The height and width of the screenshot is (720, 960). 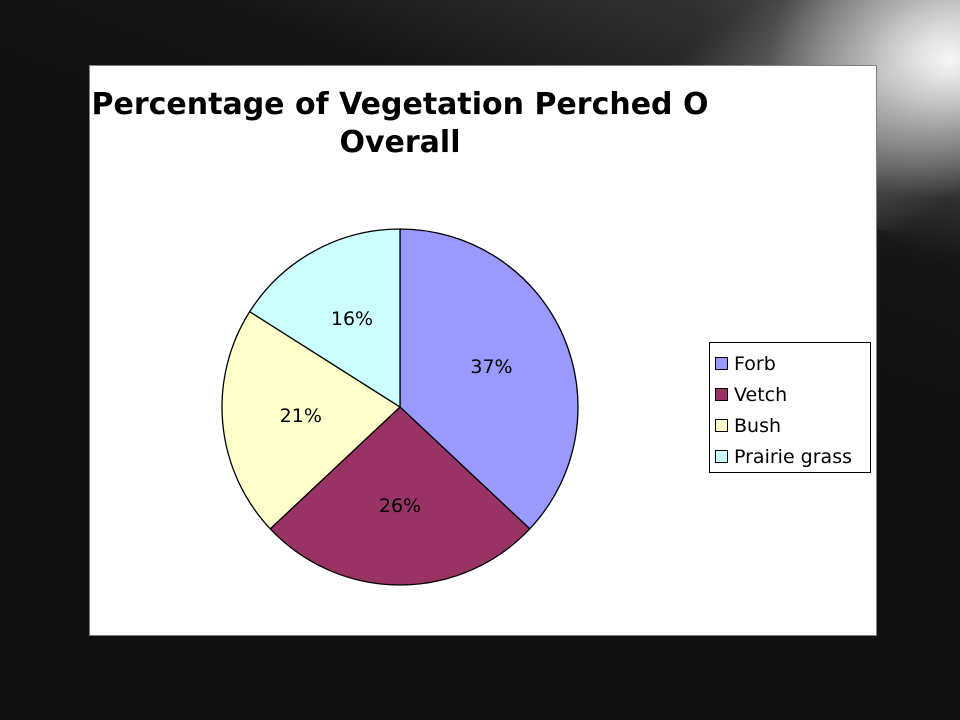 I want to click on legend-label-bush: Bush, so click(x=758, y=425).